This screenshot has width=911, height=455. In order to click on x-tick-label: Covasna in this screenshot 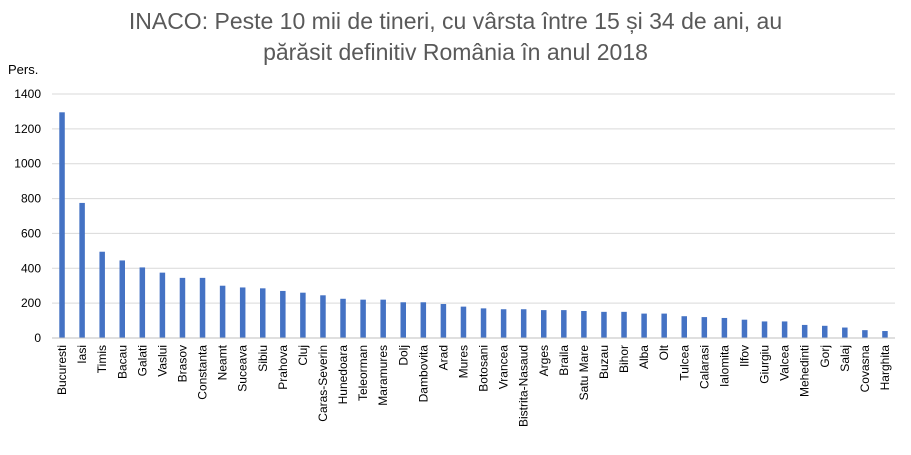, I will do `click(865, 369)`.